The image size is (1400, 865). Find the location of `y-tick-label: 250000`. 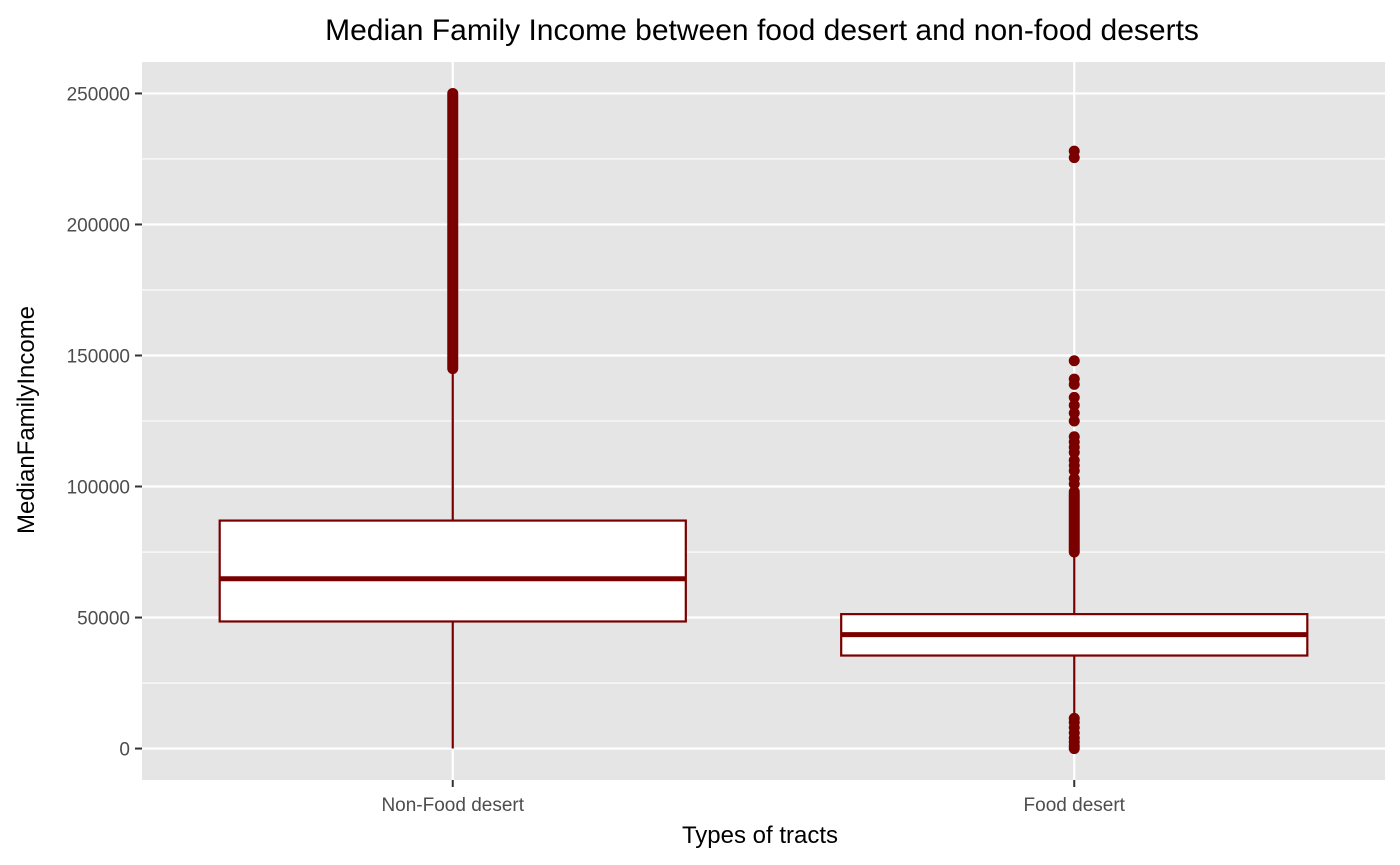

y-tick-label: 250000 is located at coordinates (98, 94).